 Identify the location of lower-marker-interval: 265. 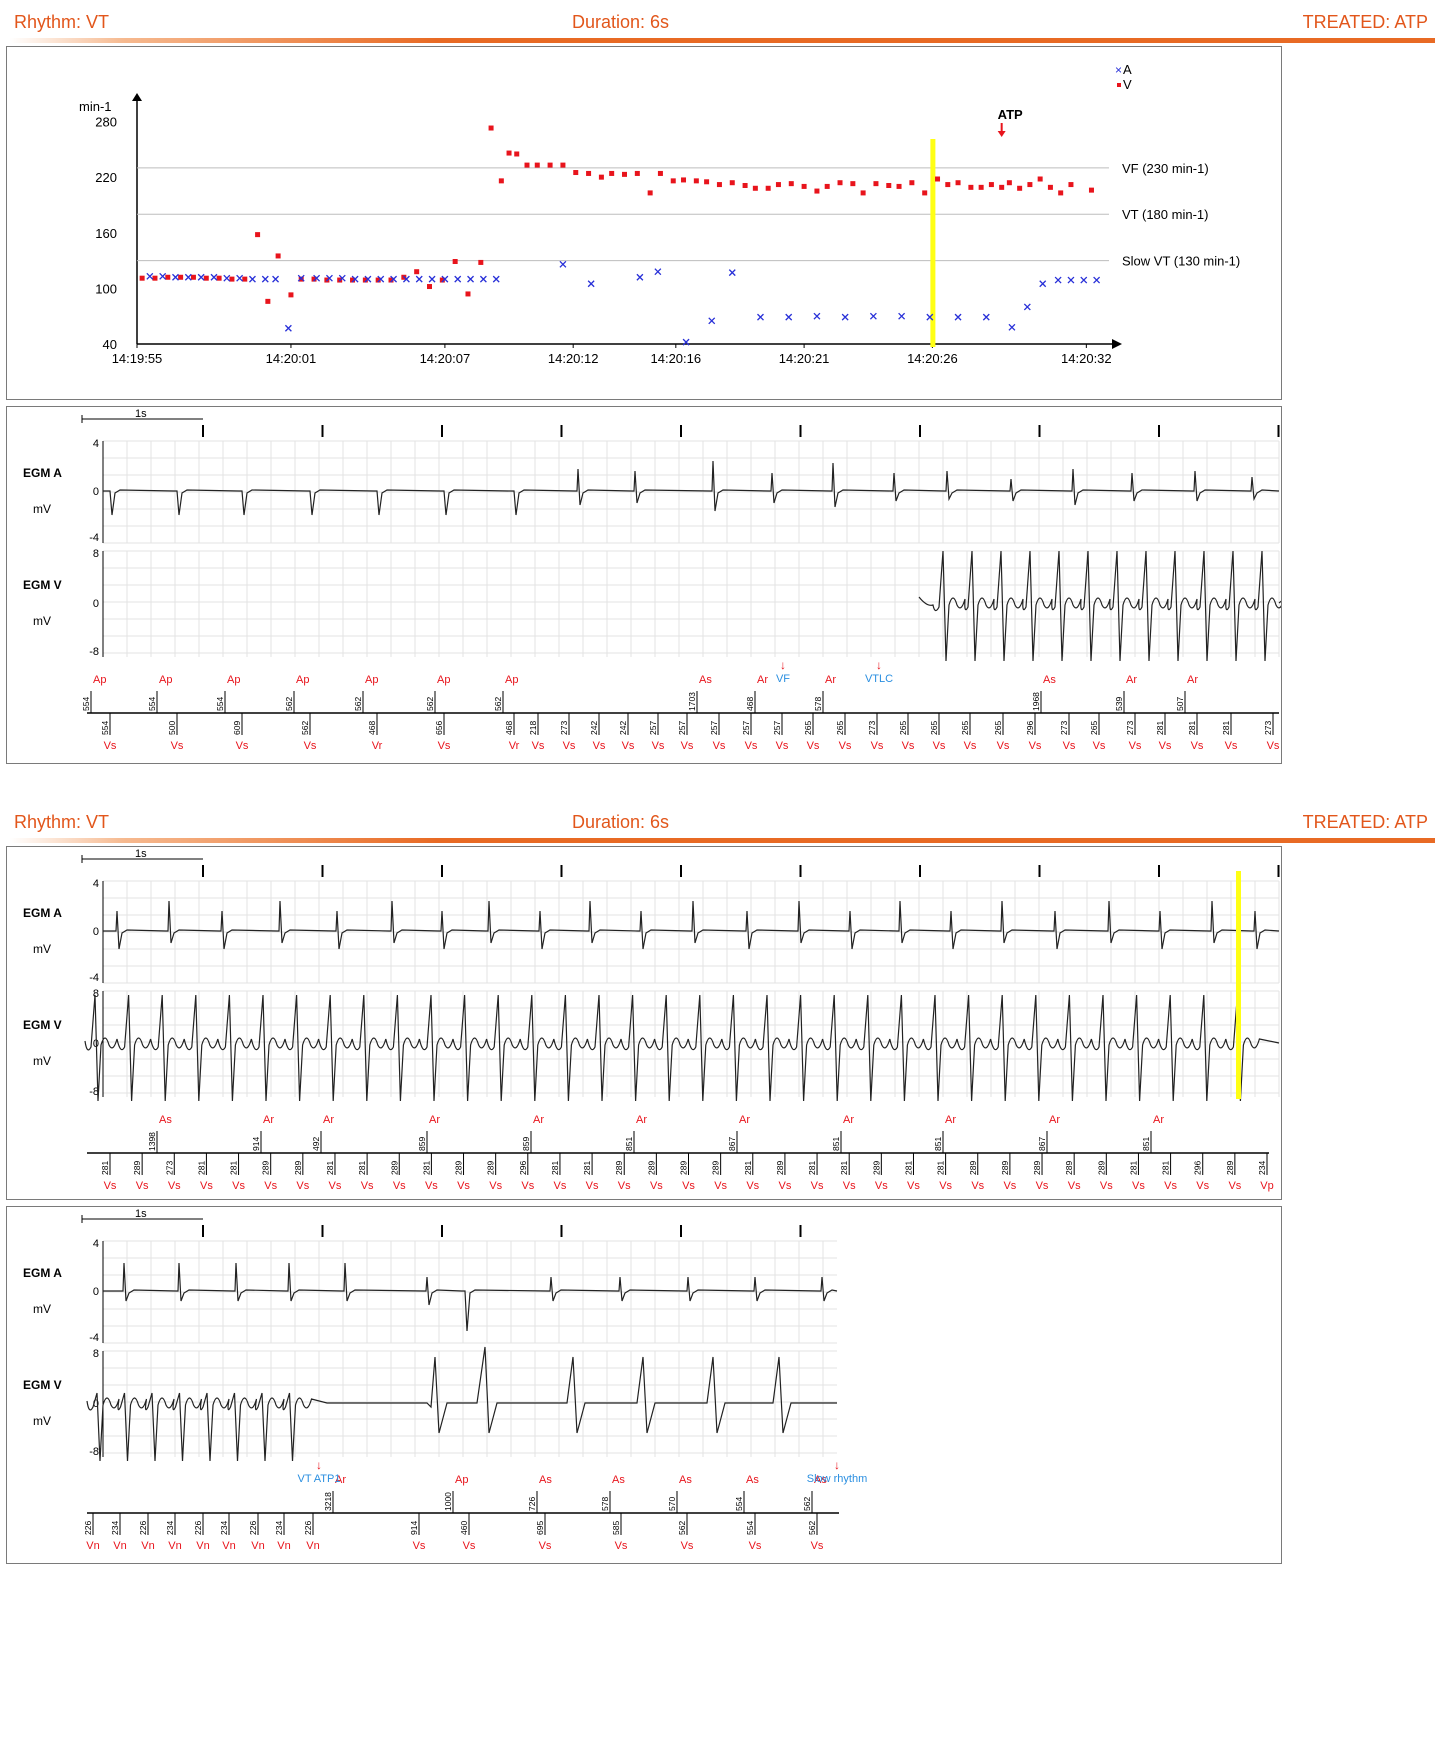
(965, 728).